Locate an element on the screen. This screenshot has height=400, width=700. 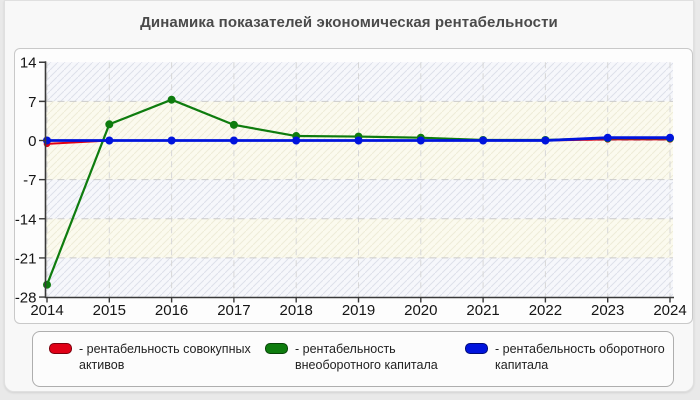
svg-text: 7 is located at coordinates (32, 102).